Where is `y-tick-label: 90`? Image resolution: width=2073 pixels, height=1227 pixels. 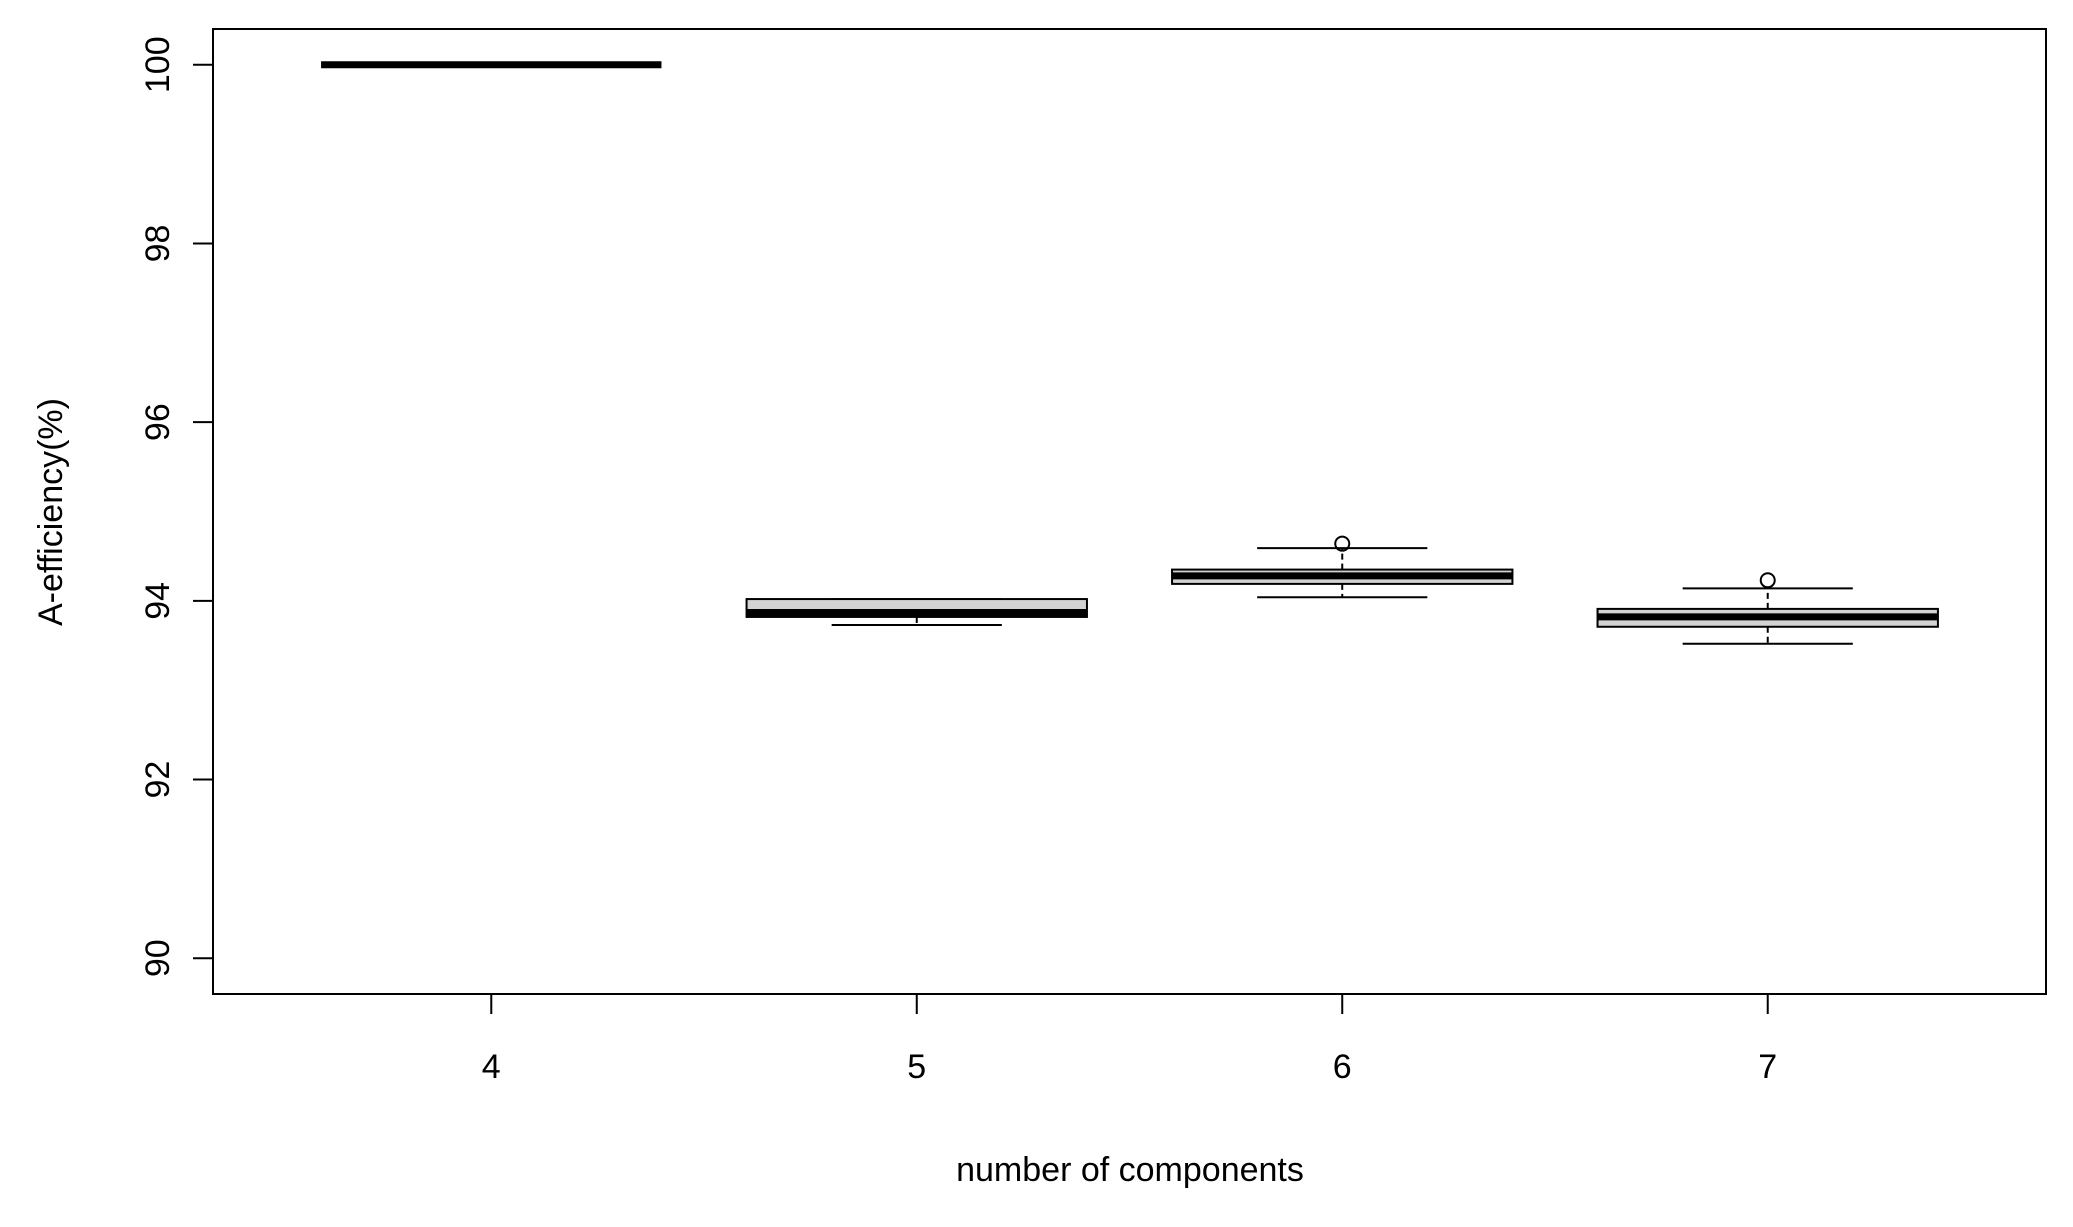 y-tick-label: 90 is located at coordinates (158, 958).